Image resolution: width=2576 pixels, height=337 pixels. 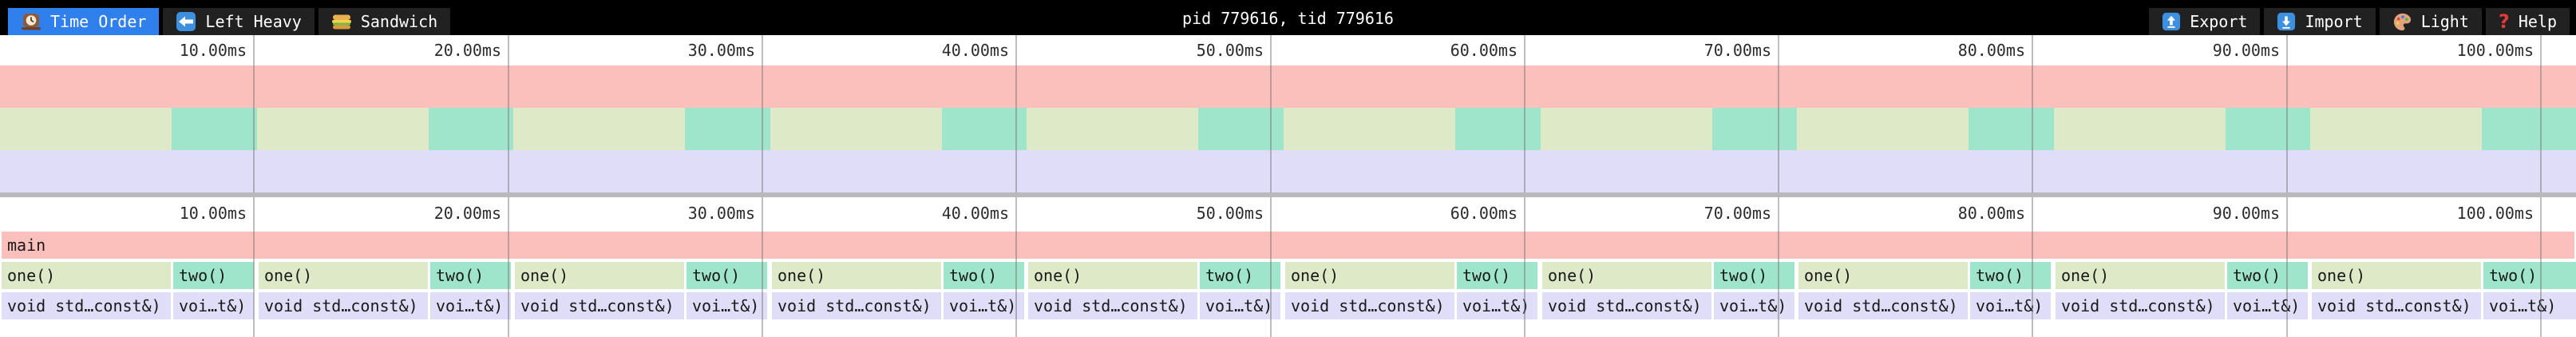 What do you see at coordinates (186, 21) in the screenshot?
I see `left-arrow-icon` at bounding box center [186, 21].